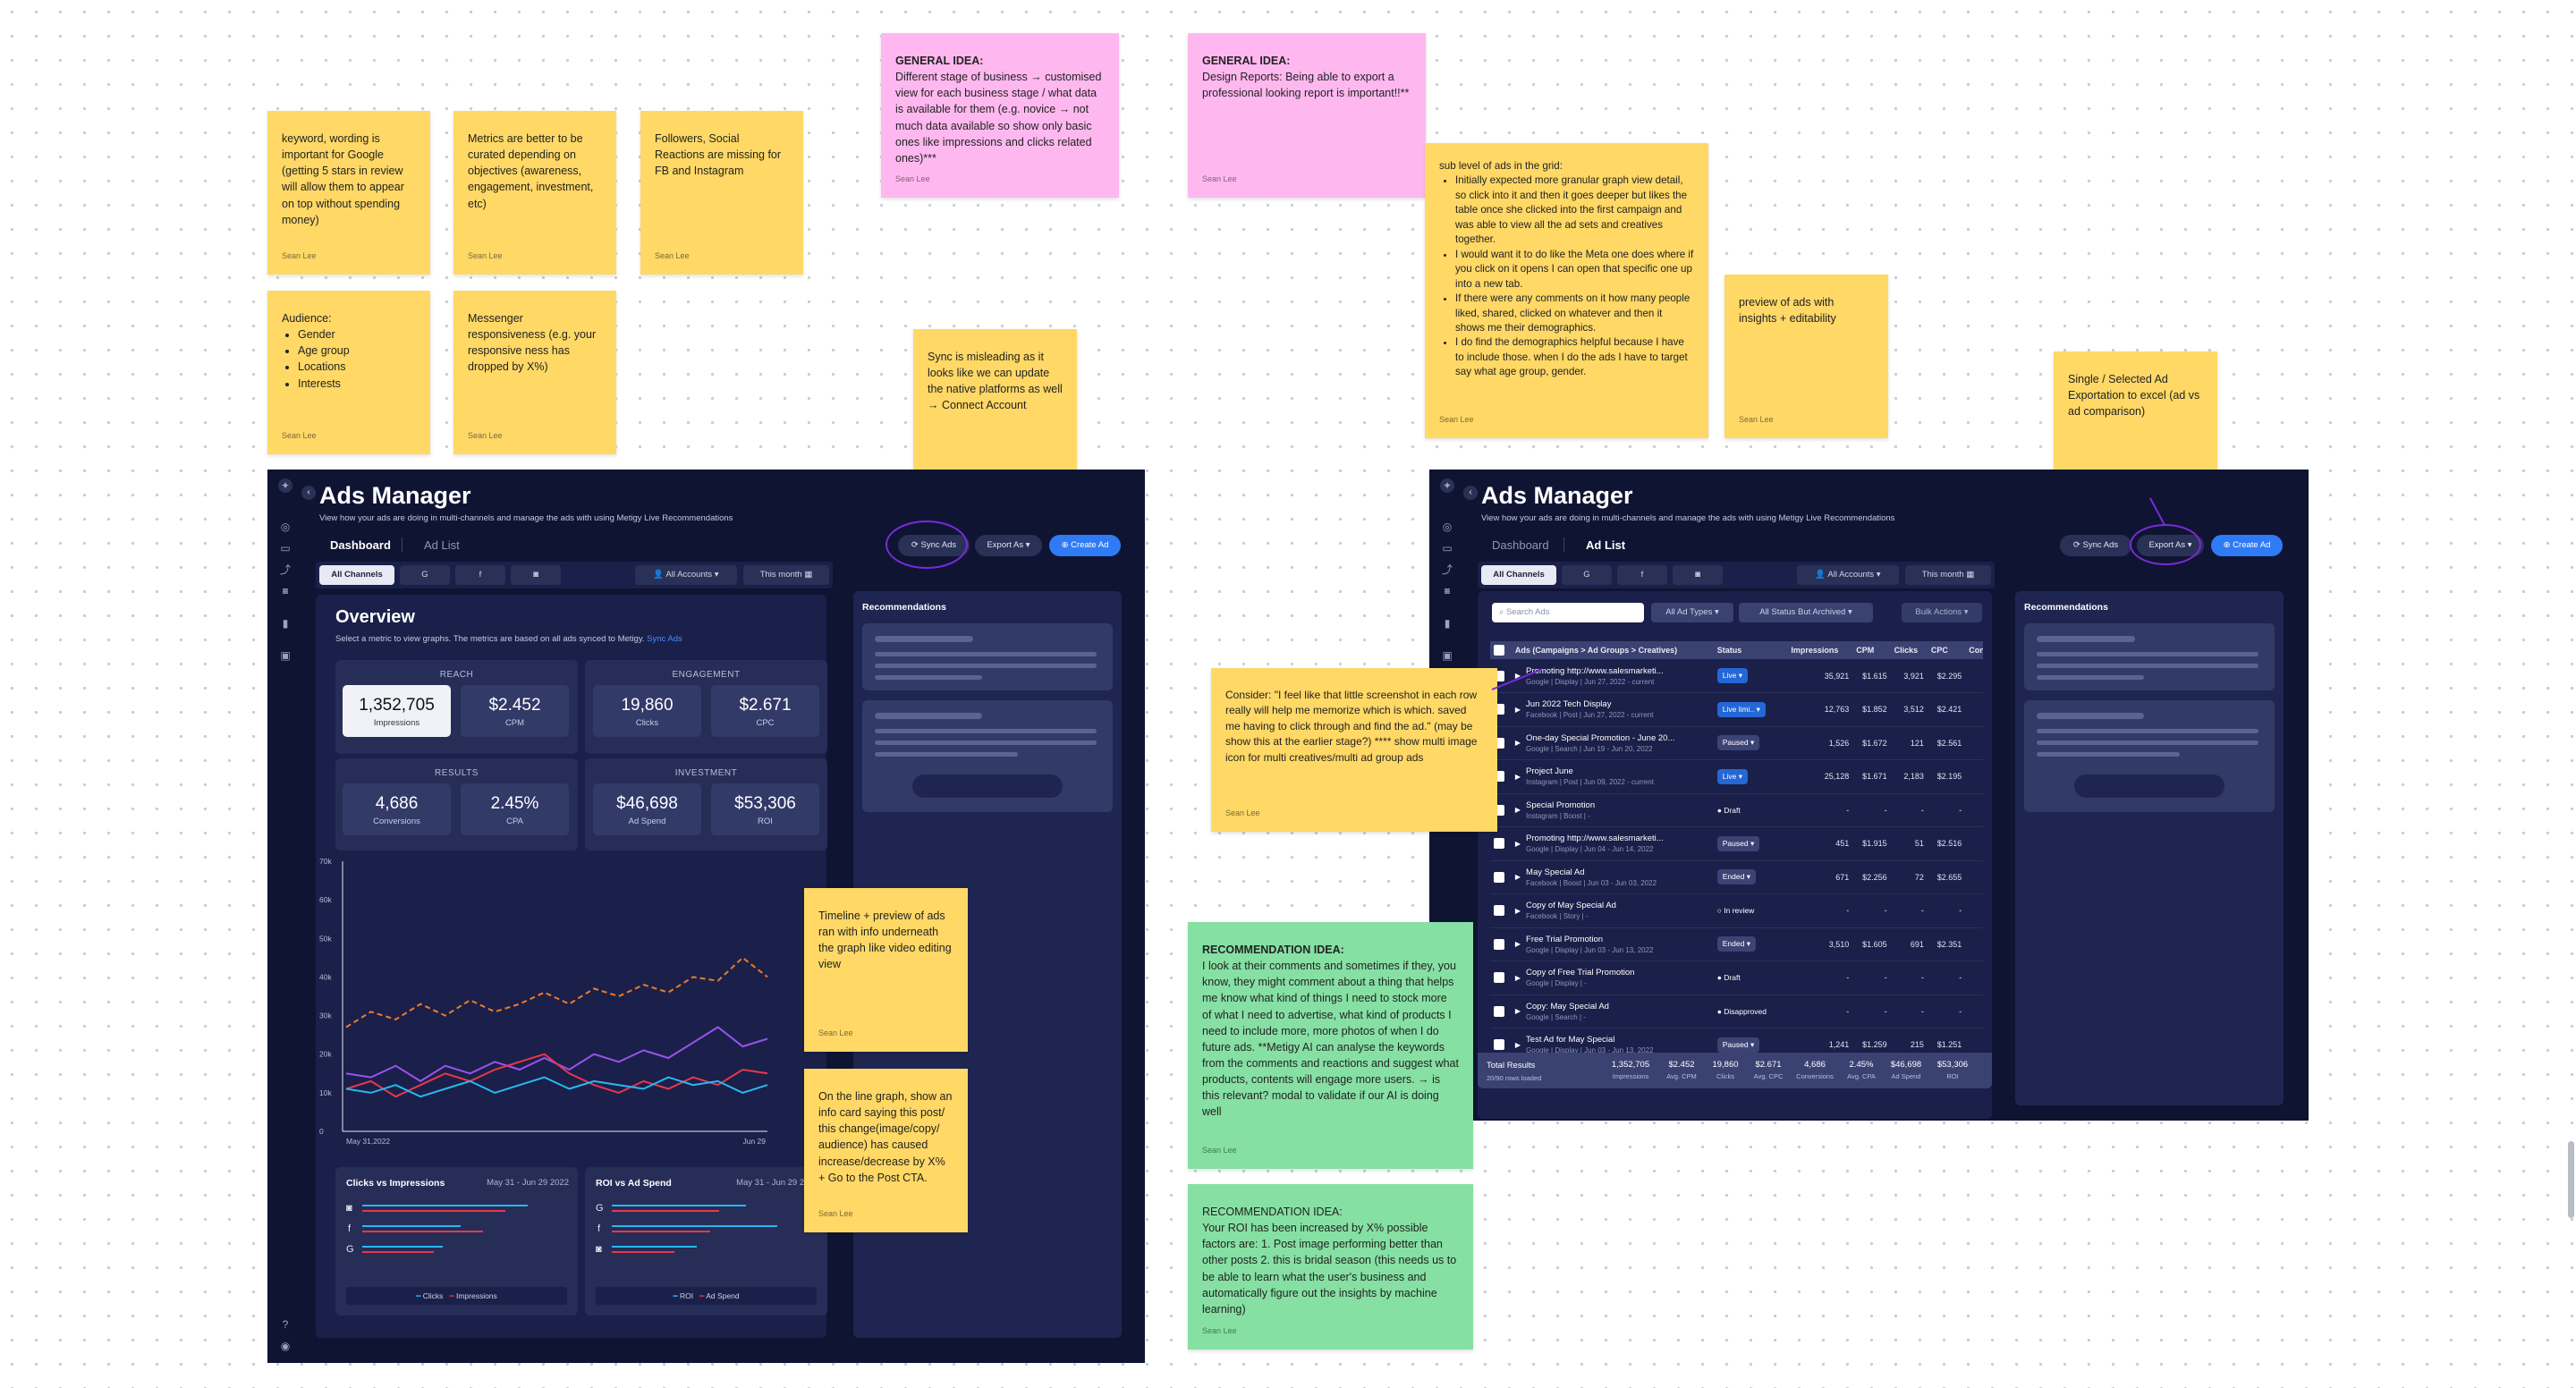 This screenshot has width=2576, height=1388. What do you see at coordinates (285, 570) in the screenshot?
I see `analytics-icon: ⤴` at bounding box center [285, 570].